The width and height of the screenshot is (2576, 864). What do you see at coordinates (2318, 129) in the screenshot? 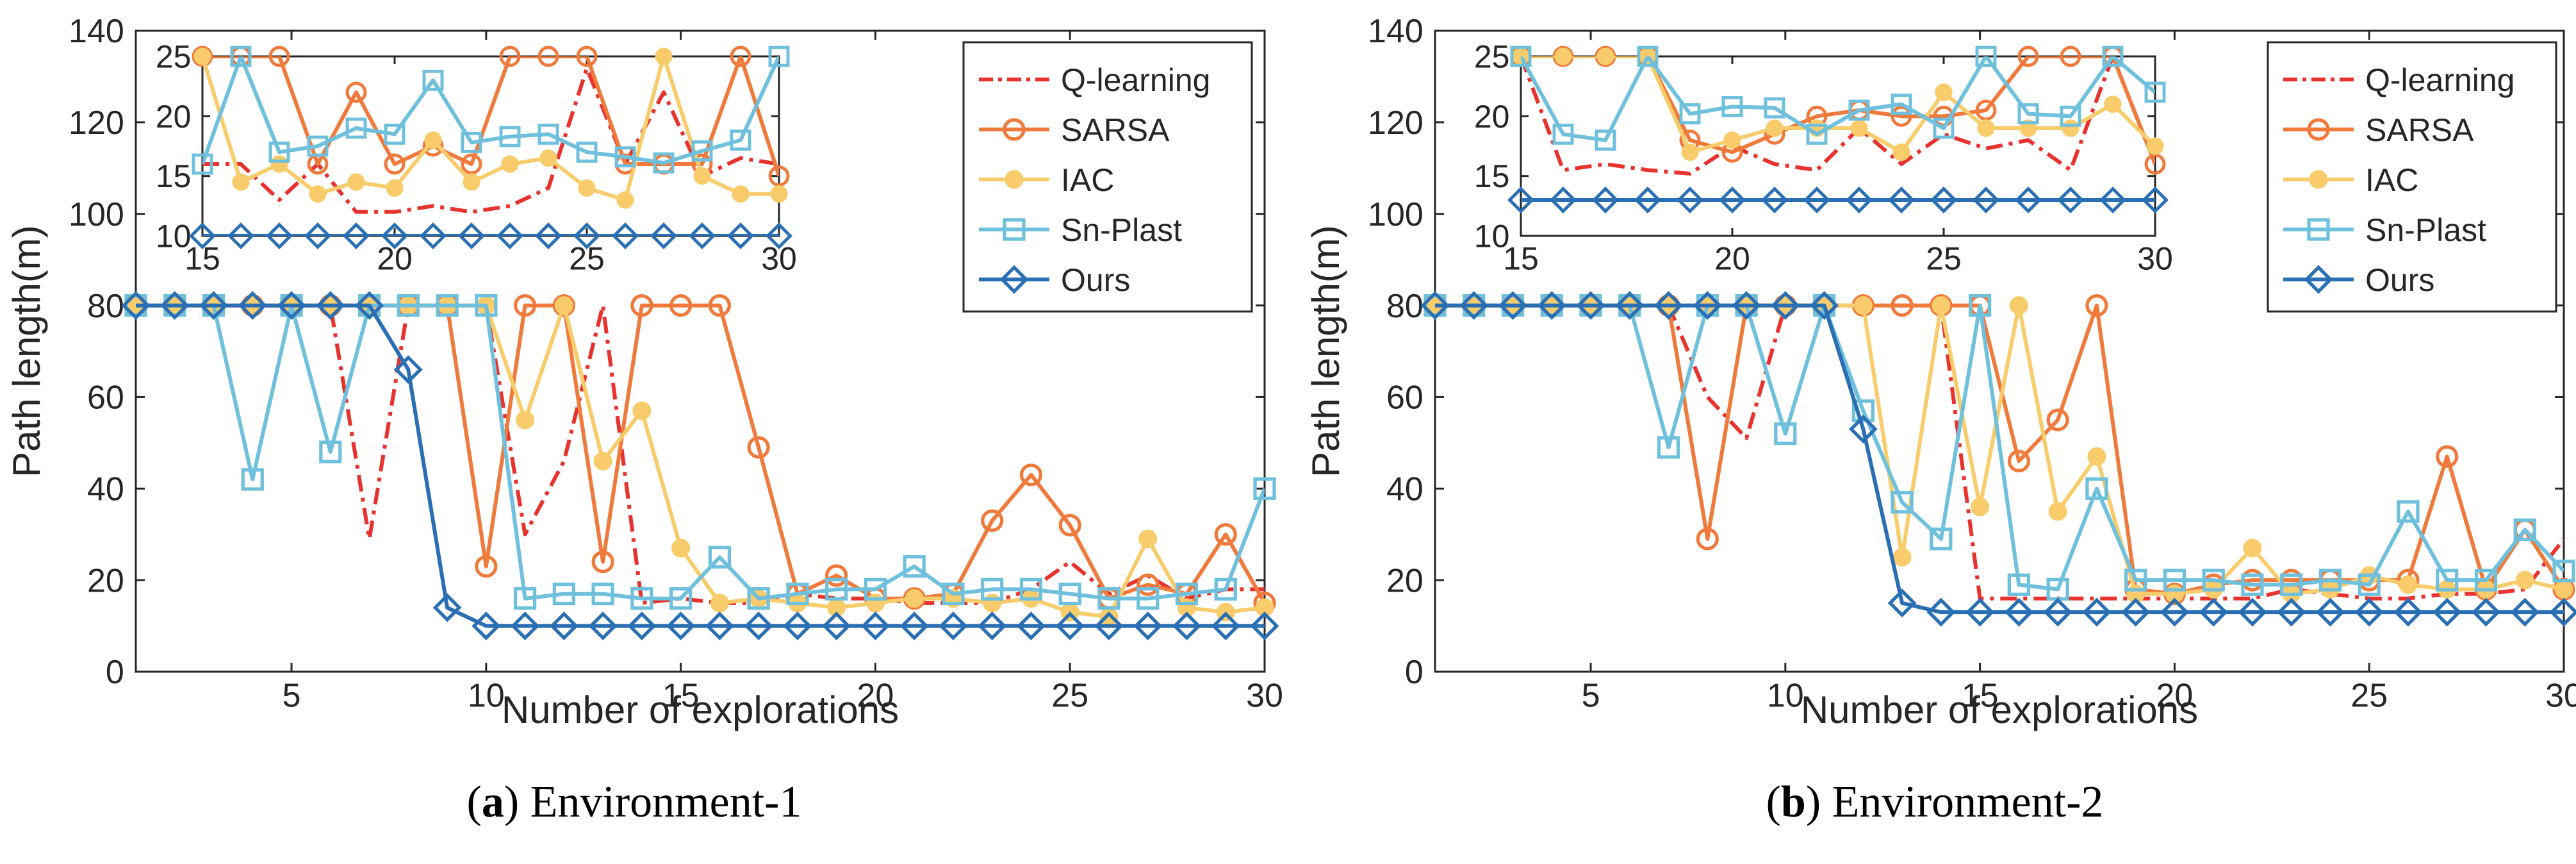
I see `panel-b-legend-marker-sarsa` at bounding box center [2318, 129].